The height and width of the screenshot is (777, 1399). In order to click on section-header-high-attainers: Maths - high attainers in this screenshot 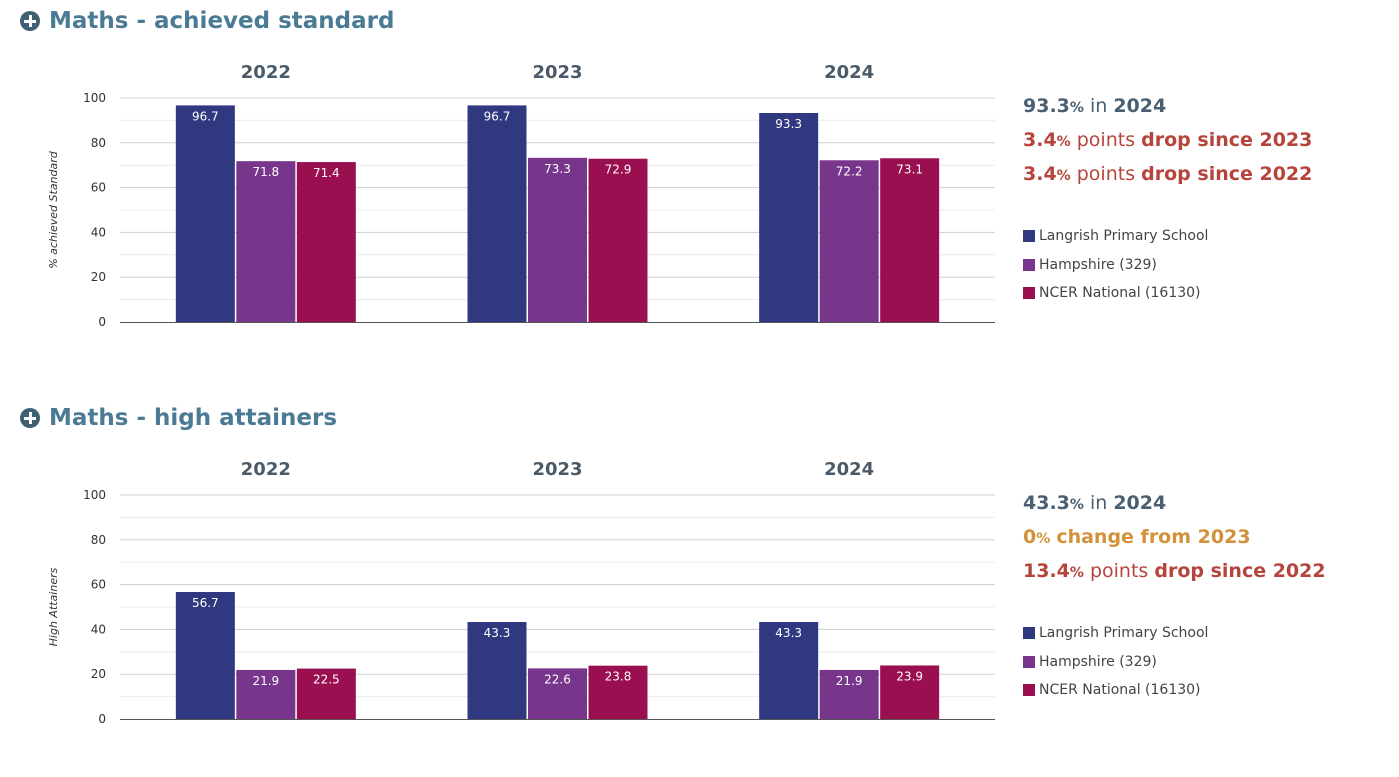, I will do `click(178, 418)`.